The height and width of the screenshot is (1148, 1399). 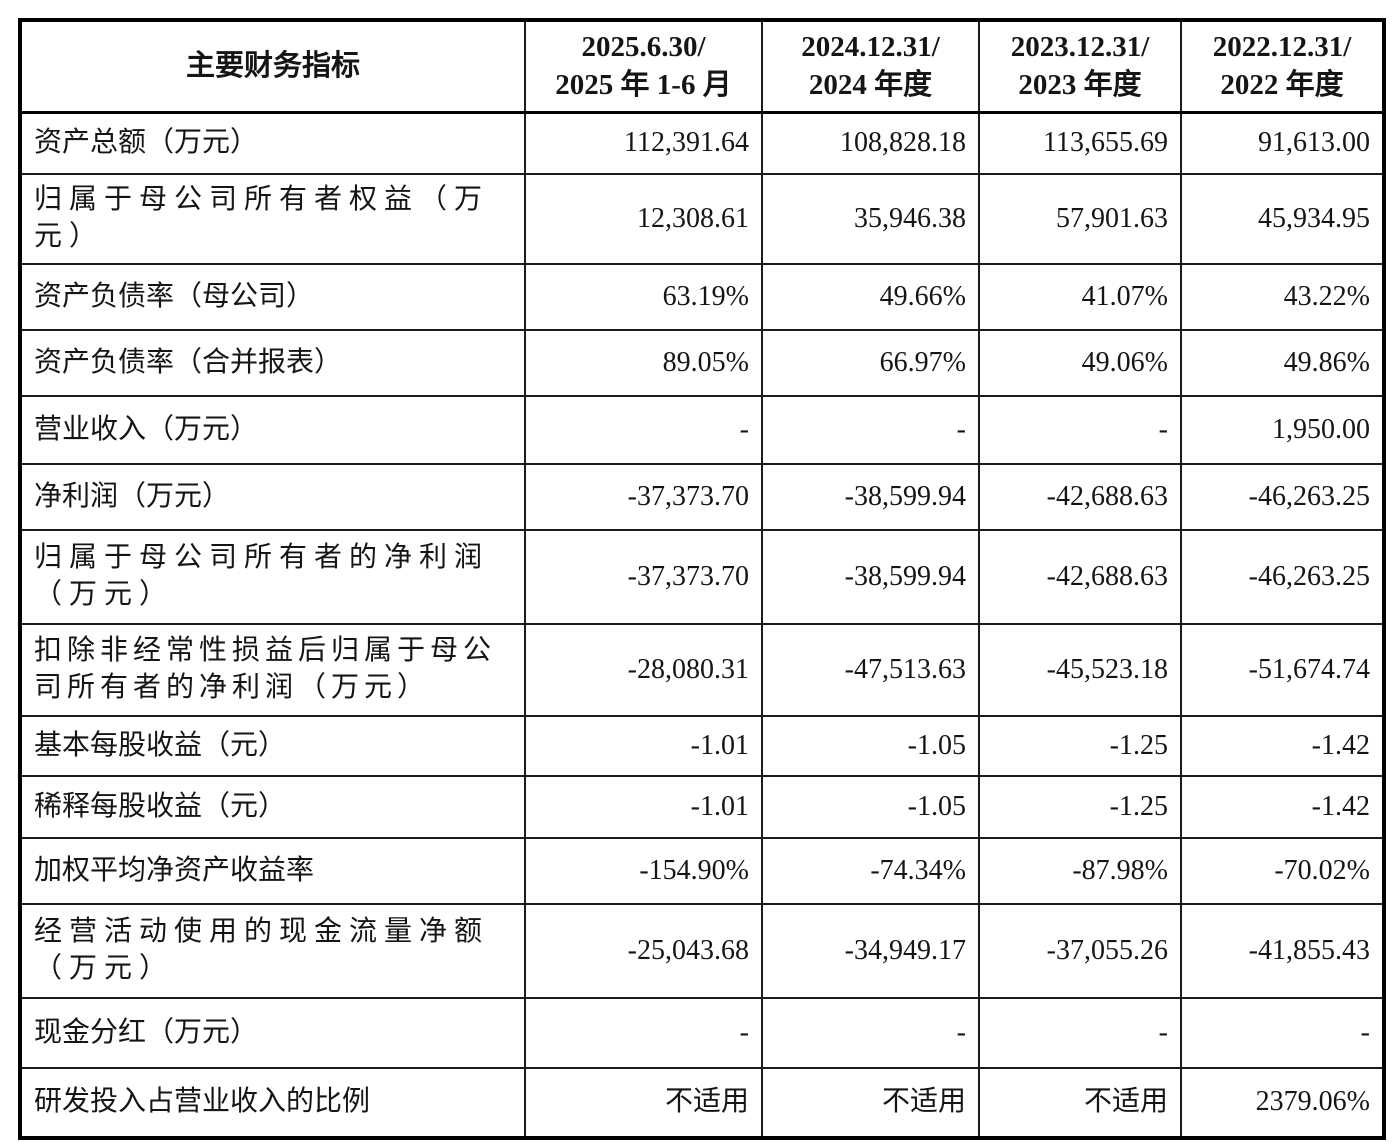 I want to click on value-cell: 49.06%, so click(x=1080, y=363).